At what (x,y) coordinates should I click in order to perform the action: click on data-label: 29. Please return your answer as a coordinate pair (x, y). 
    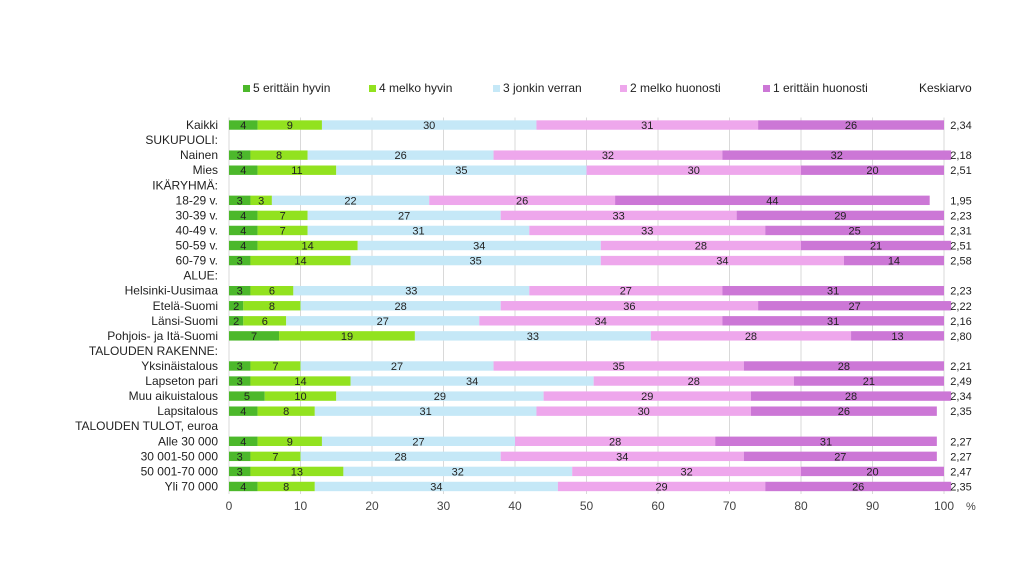
    Looking at the image, I should click on (661, 487).